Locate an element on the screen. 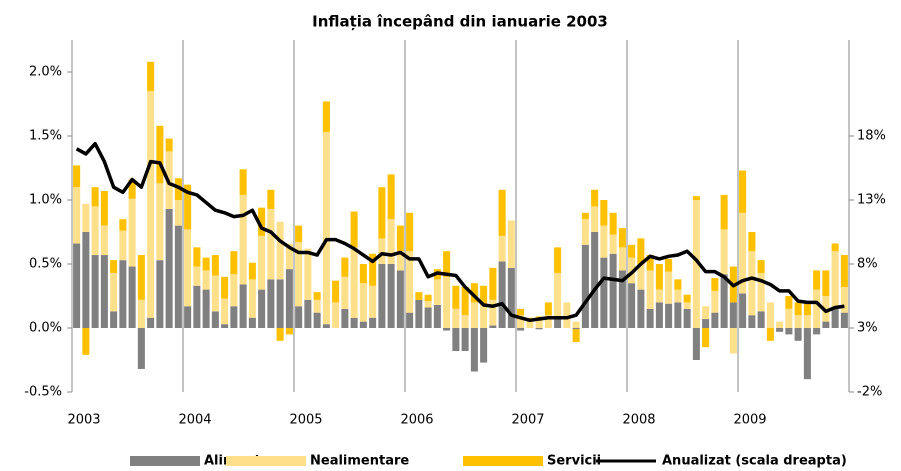  x-tick-label: 2005 is located at coordinates (305, 420).